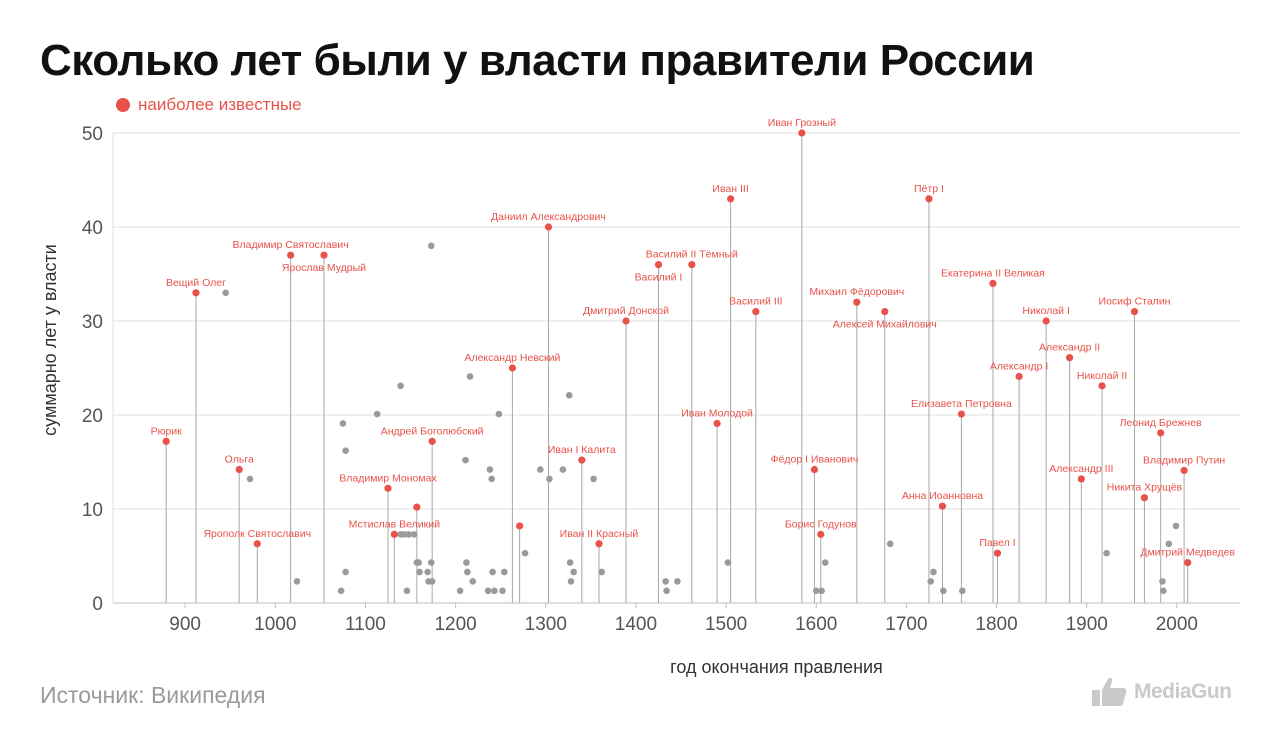 The width and height of the screenshot is (1280, 738). What do you see at coordinates (167, 431) in the screenshot?
I see `point-label: Рюрик` at bounding box center [167, 431].